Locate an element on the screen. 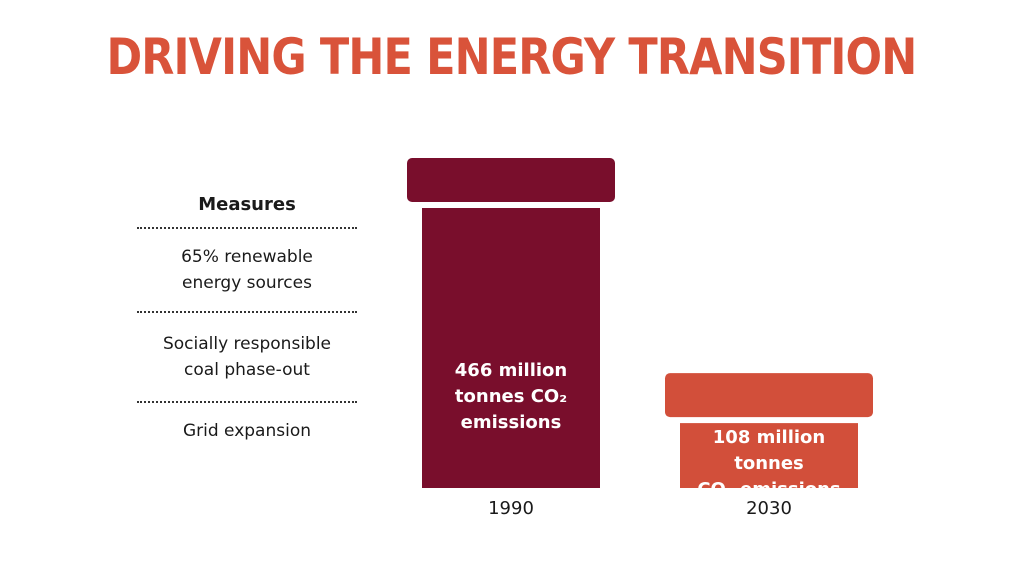 The height and width of the screenshot is (575, 1023). measure-item-renewables: 65% renewable energy sources is located at coordinates (247, 271).